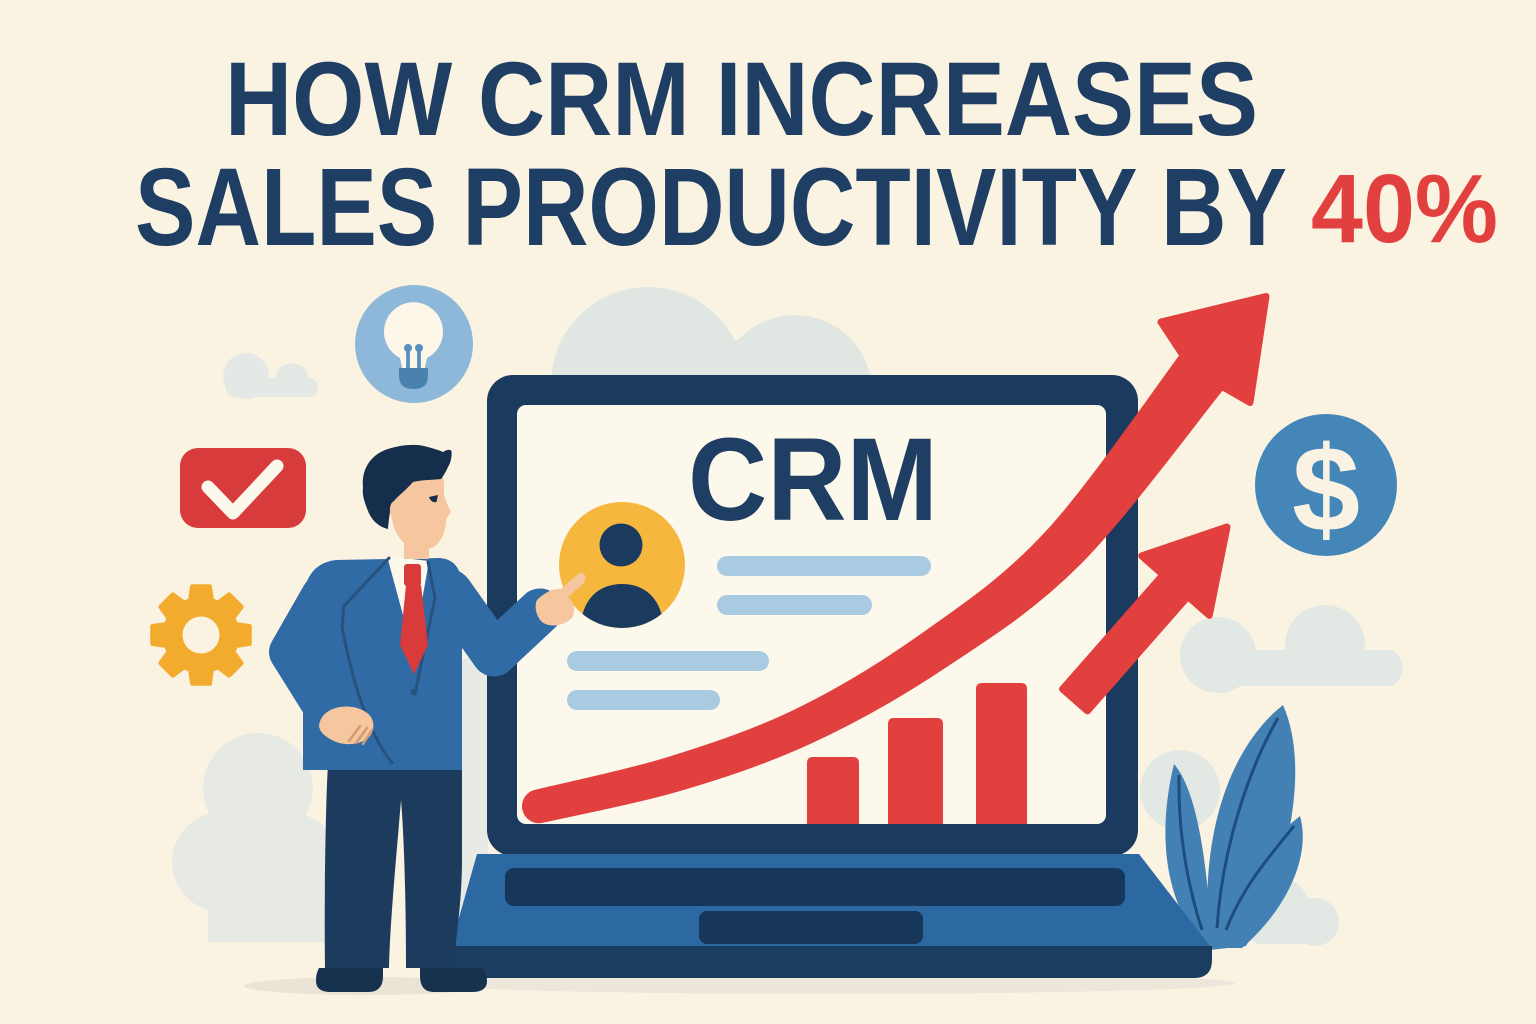 The width and height of the screenshot is (1536, 1024). I want to click on svg-text: SALES PRODUCTIVITY BY, so click(711, 207).